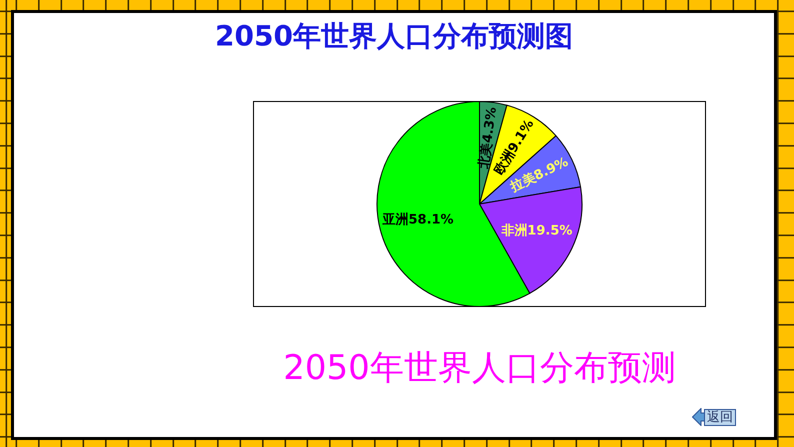  Describe the element at coordinates (549, 231) in the screenshot. I see `data-label: 19.5%` at that location.